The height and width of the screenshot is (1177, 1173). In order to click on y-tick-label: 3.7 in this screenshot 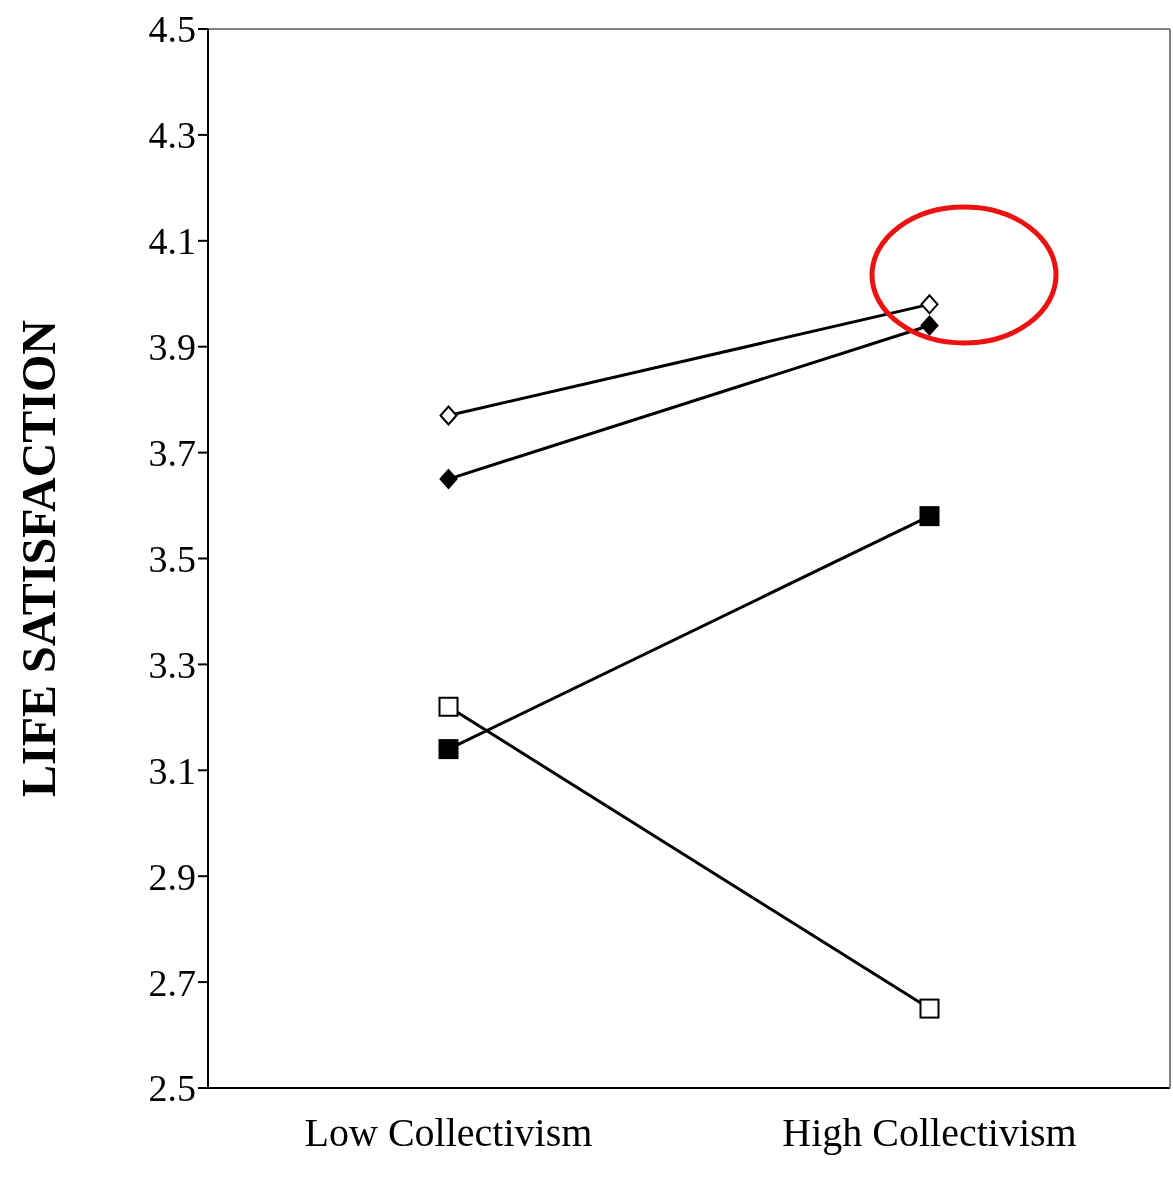, I will do `click(172, 453)`.